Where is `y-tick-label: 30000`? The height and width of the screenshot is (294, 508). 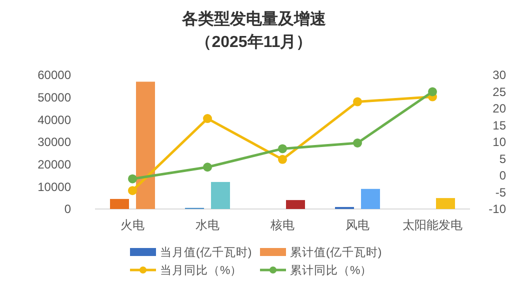 y-tick-label: 30000 is located at coordinates (55, 142).